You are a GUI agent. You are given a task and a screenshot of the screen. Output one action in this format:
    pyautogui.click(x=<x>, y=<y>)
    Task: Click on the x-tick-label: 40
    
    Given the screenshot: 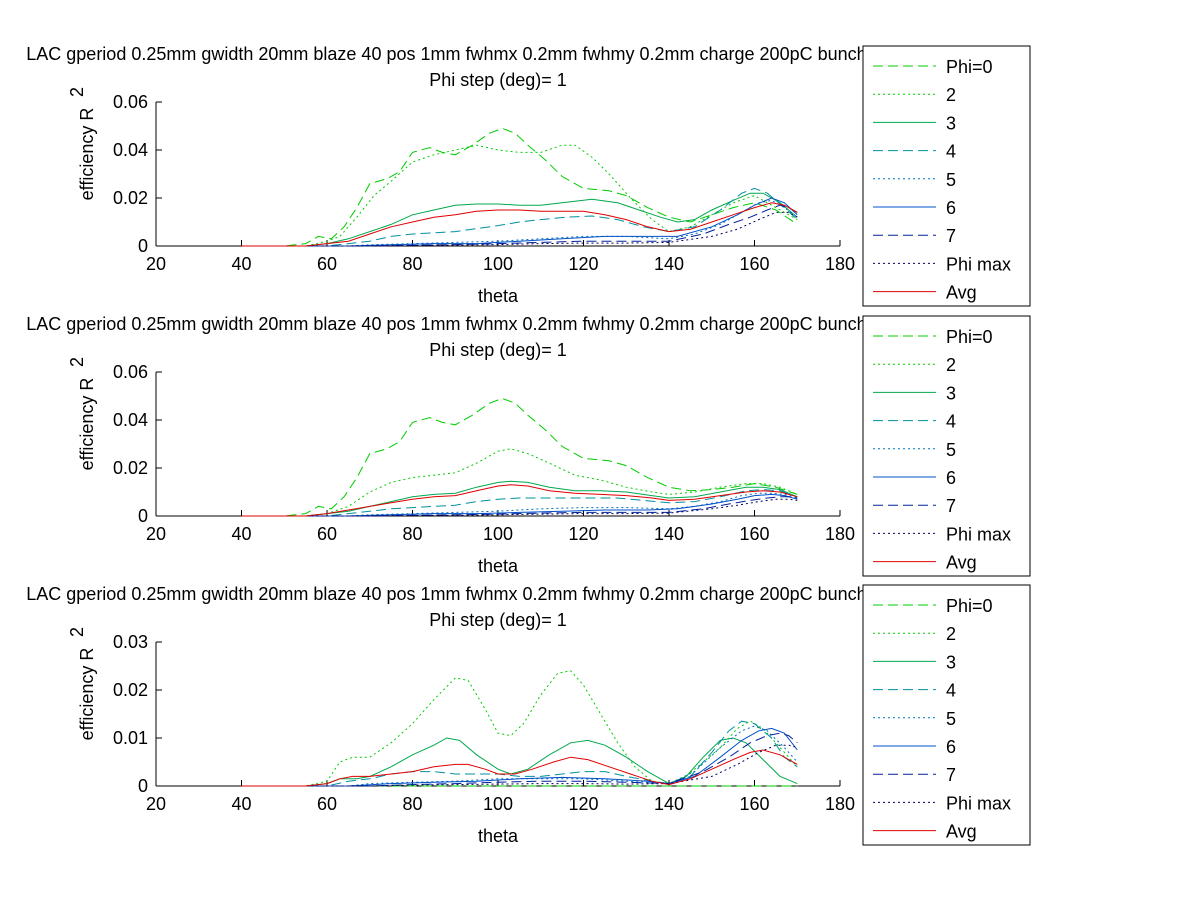 What is the action you would take?
    pyautogui.click(x=241, y=264)
    